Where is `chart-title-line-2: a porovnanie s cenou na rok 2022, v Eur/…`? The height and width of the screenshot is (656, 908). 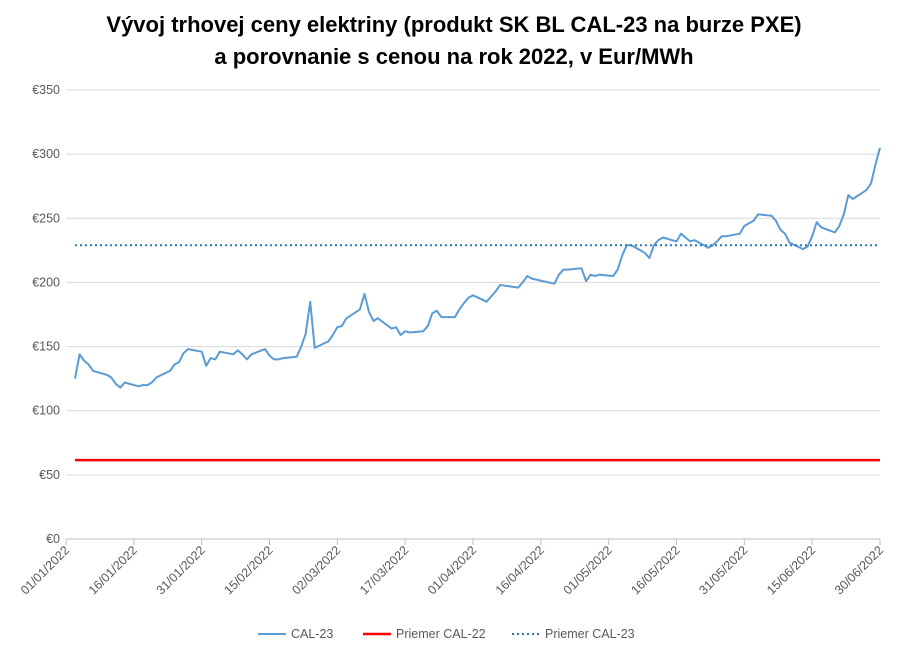 chart-title-line-2: a porovnanie s cenou na rok 2022, v Eur/… is located at coordinates (454, 56).